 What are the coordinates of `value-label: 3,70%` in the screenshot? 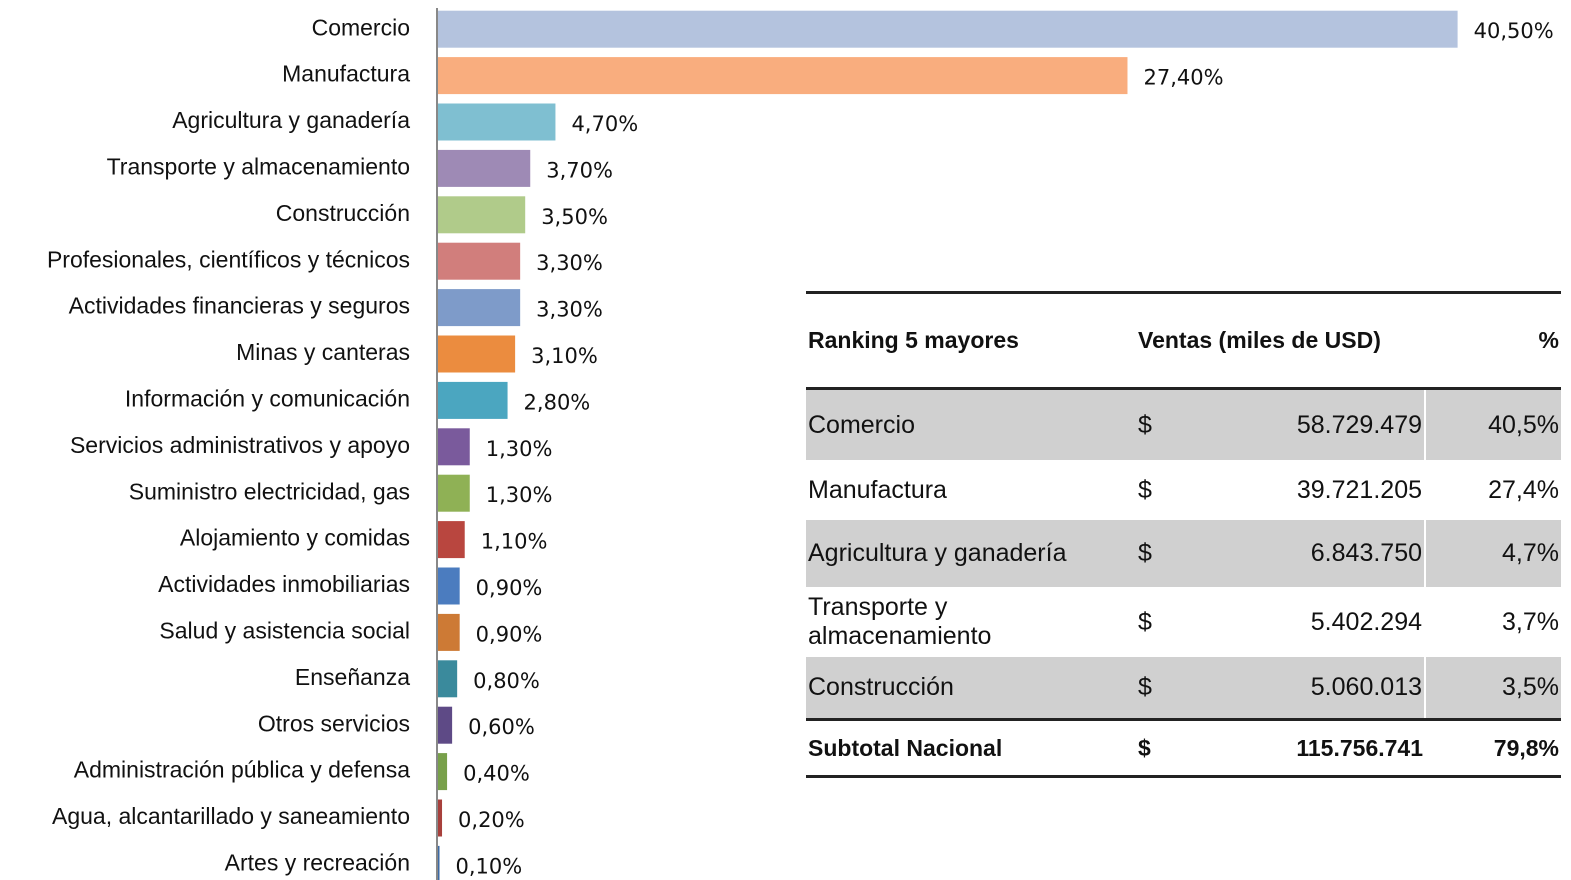 It's located at (579, 170).